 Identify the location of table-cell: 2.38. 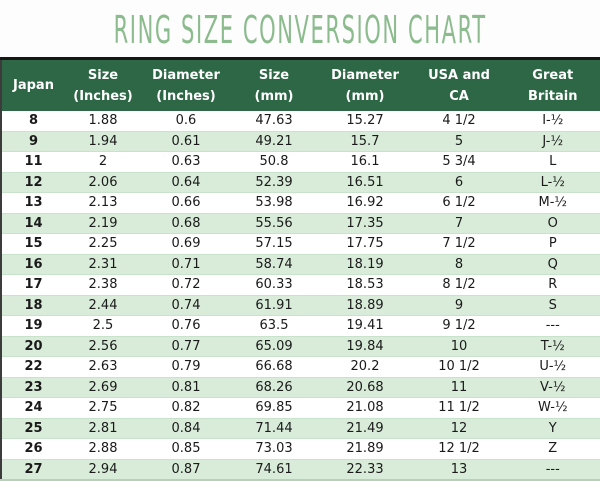
(103, 285).